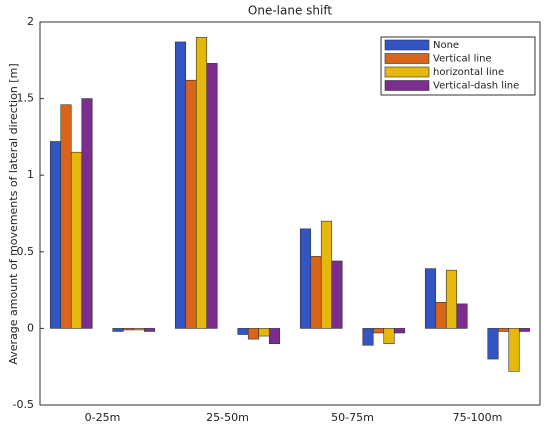 This screenshot has height=432, width=550. What do you see at coordinates (462, 59) in the screenshot?
I see `legend-label: Vertical line` at bounding box center [462, 59].